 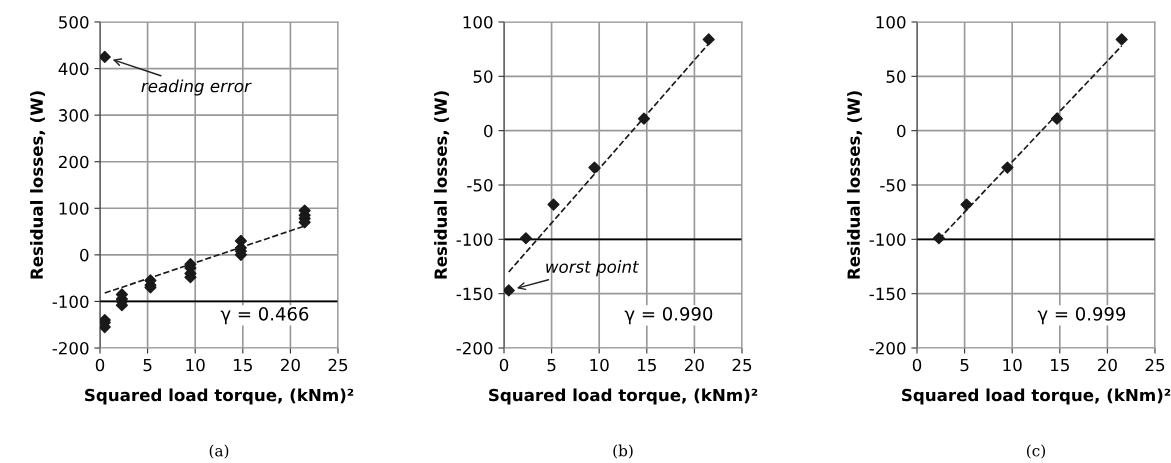 I want to click on text: (a), so click(x=219, y=451).